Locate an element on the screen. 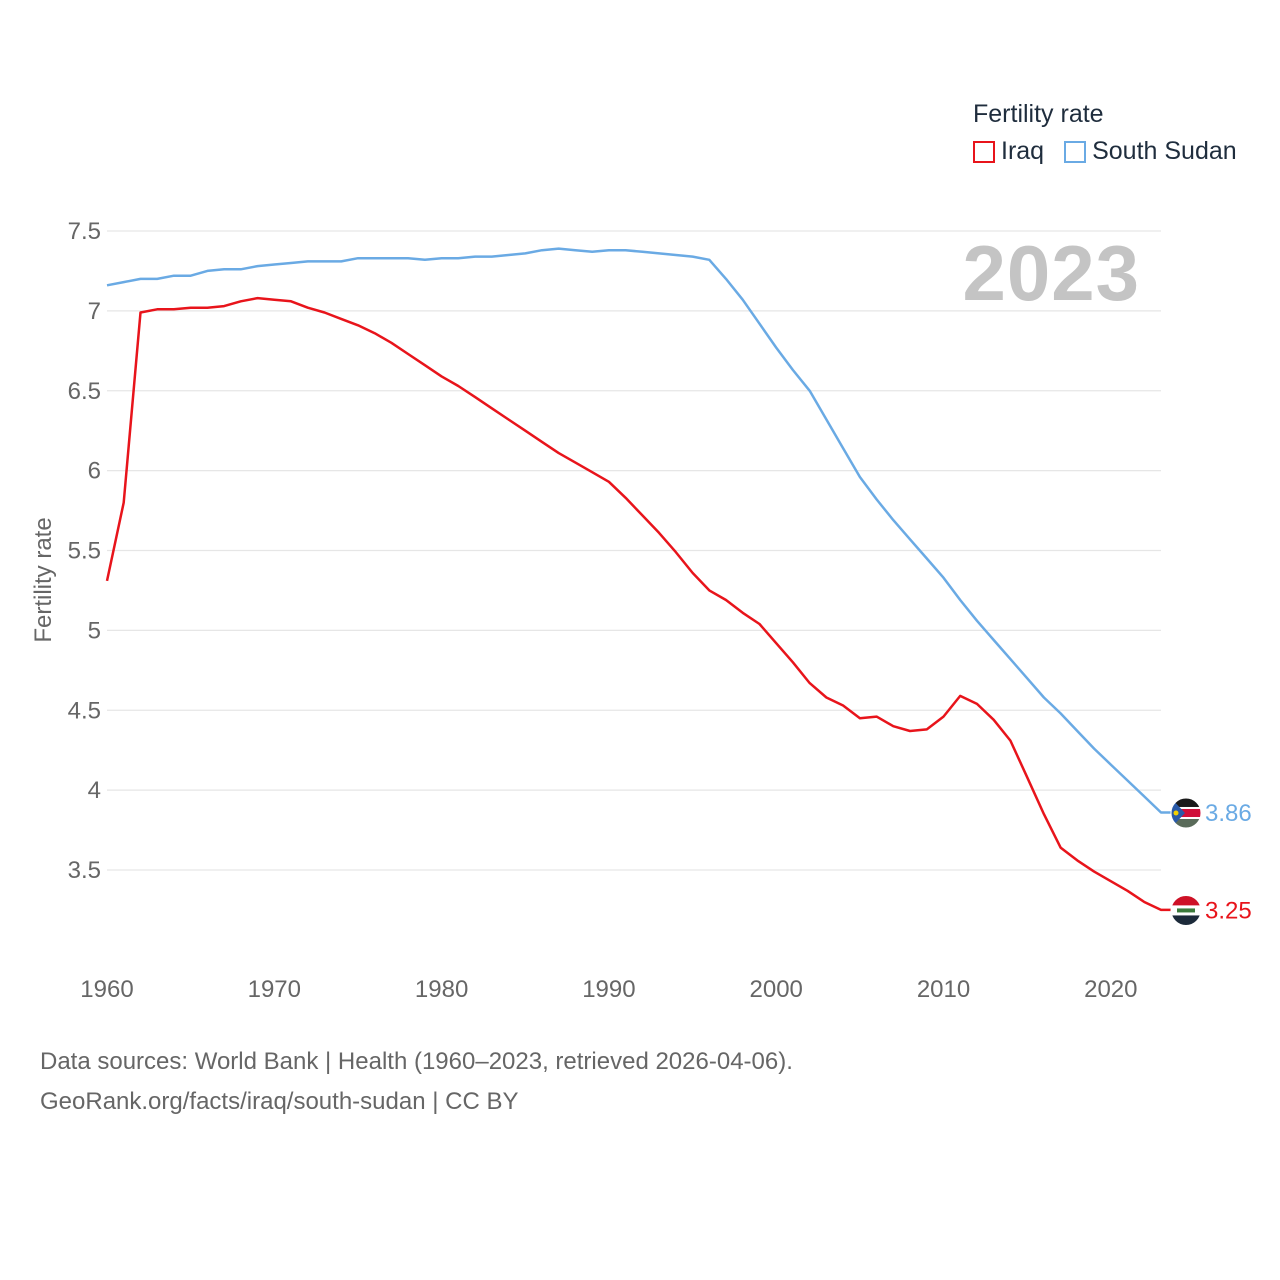  y-axis-ticks: 3.5 4 4.5 5 5.5 6 6.5 7 7.5 is located at coordinates (84, 551).